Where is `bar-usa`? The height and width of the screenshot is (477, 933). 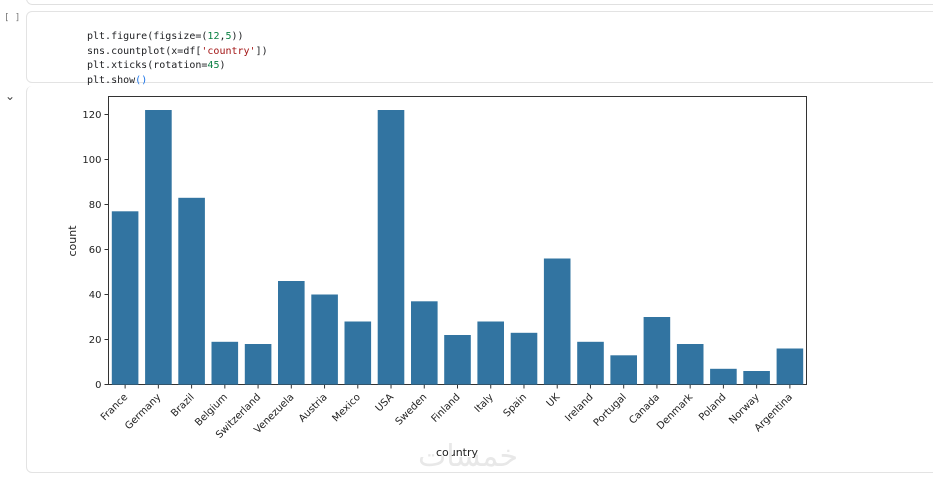 bar-usa is located at coordinates (391, 247).